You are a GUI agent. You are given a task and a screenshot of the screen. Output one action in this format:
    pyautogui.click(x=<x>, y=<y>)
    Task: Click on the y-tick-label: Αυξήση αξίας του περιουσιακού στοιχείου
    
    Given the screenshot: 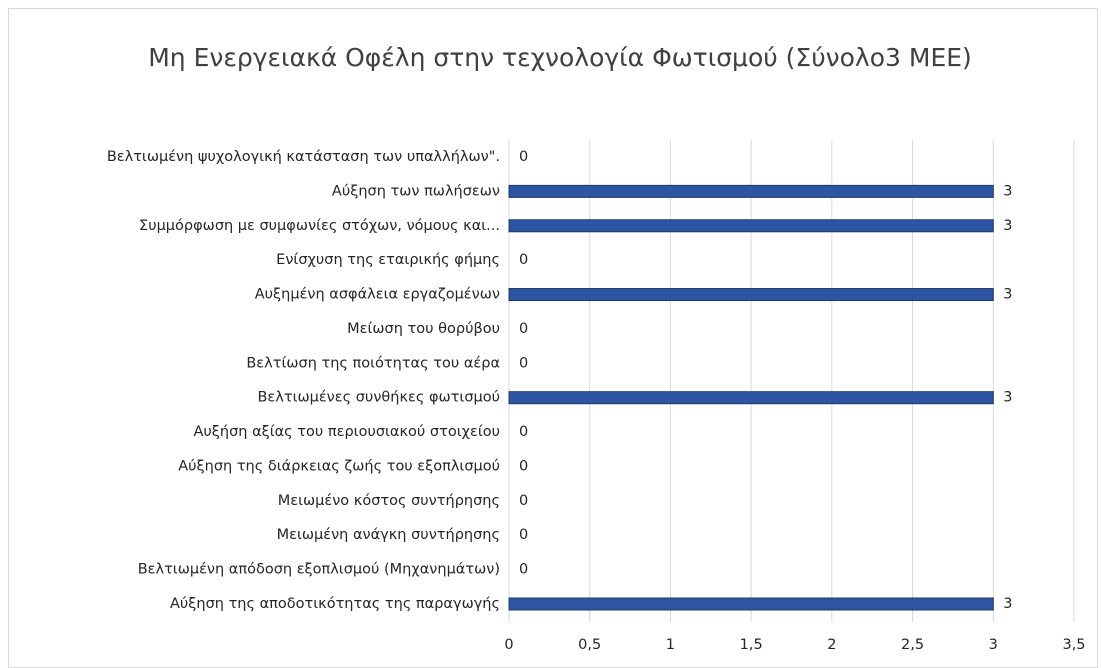 What is the action you would take?
    pyautogui.click(x=347, y=432)
    